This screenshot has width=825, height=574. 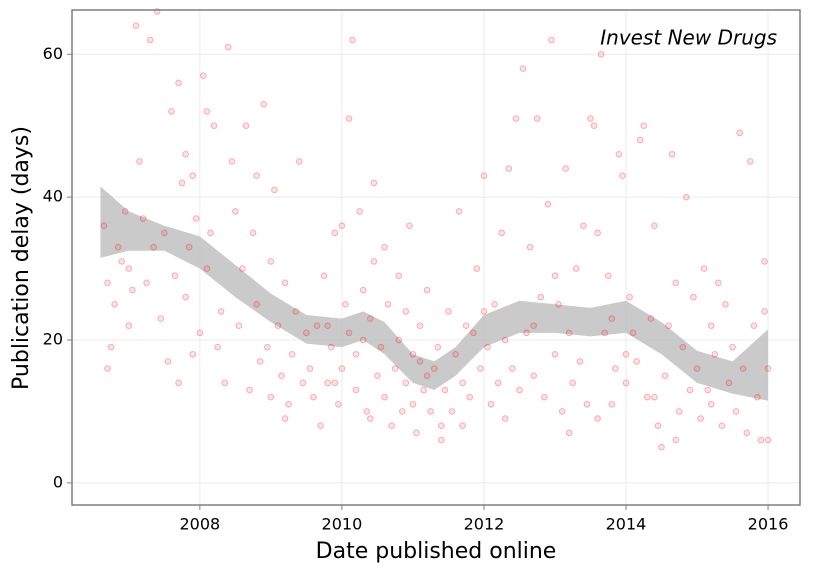 I want to click on y-tick-label: 20, so click(x=53, y=339).